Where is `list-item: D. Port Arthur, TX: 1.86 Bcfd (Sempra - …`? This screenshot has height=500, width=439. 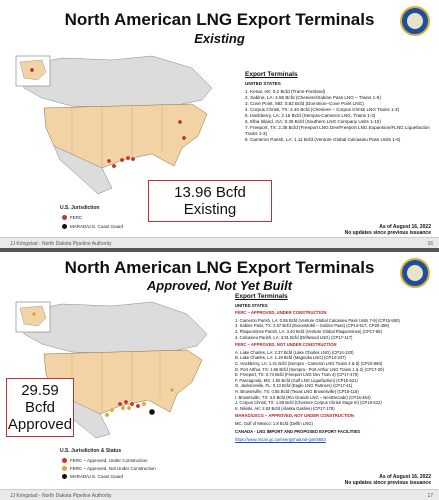 list-item: D. Port Arthur, TX: 1.86 Bcfd (Sempra - … is located at coordinates (309, 369).